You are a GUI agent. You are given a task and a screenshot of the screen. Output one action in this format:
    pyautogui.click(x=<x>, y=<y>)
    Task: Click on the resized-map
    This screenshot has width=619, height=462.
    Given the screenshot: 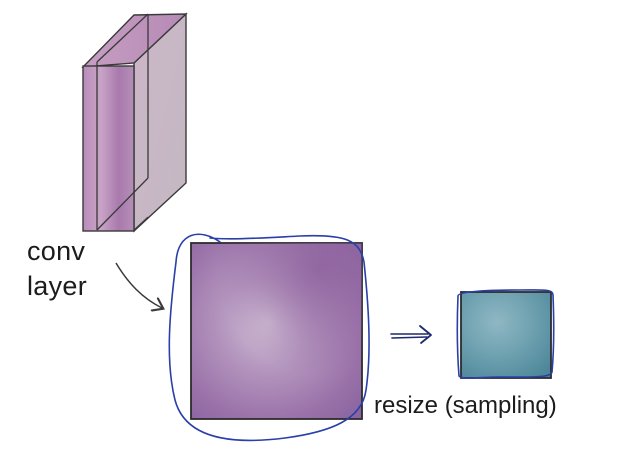 What is the action you would take?
    pyautogui.click(x=505, y=334)
    